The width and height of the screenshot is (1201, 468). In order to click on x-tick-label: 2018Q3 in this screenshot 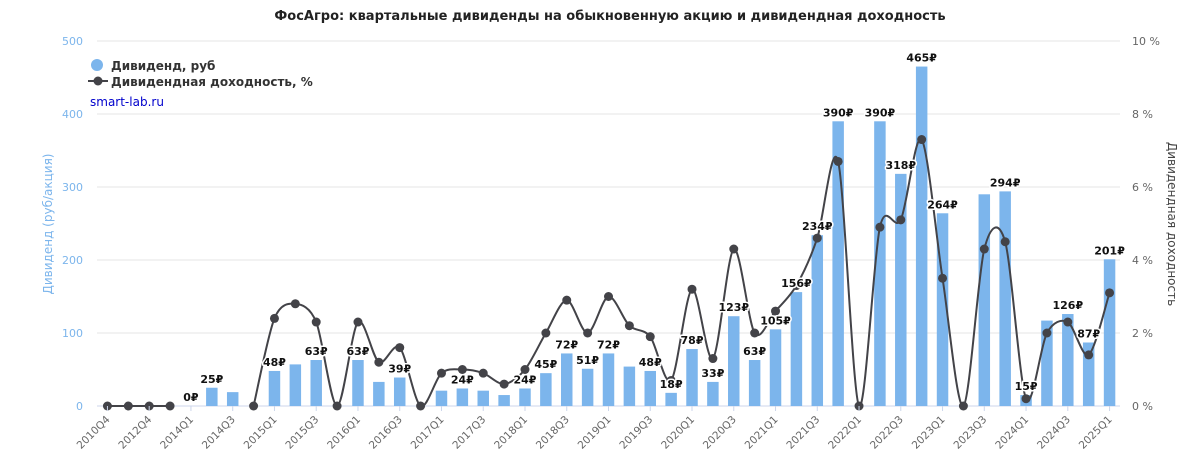, I will do `click(553, 433)`.